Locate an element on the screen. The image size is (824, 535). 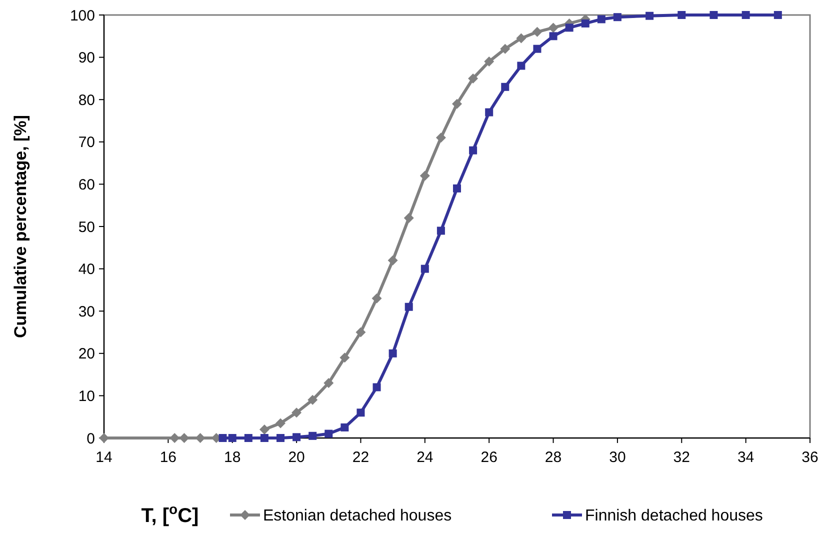
x-tick-label: 20 is located at coordinates (296, 457).